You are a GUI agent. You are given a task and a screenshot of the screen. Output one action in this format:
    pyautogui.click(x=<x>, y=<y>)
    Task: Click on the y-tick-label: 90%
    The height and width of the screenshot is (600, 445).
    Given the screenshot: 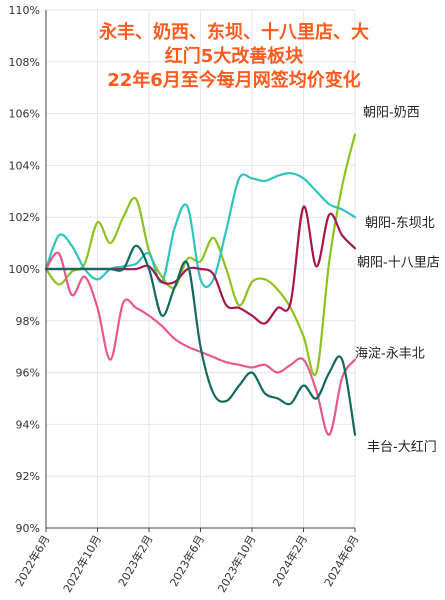 What is the action you would take?
    pyautogui.click(x=28, y=528)
    